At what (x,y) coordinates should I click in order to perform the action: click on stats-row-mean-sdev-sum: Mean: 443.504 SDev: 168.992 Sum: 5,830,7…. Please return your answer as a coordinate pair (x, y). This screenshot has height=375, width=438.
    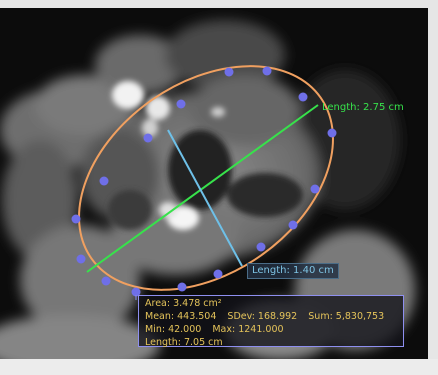
    Looking at the image, I should click on (271, 316).